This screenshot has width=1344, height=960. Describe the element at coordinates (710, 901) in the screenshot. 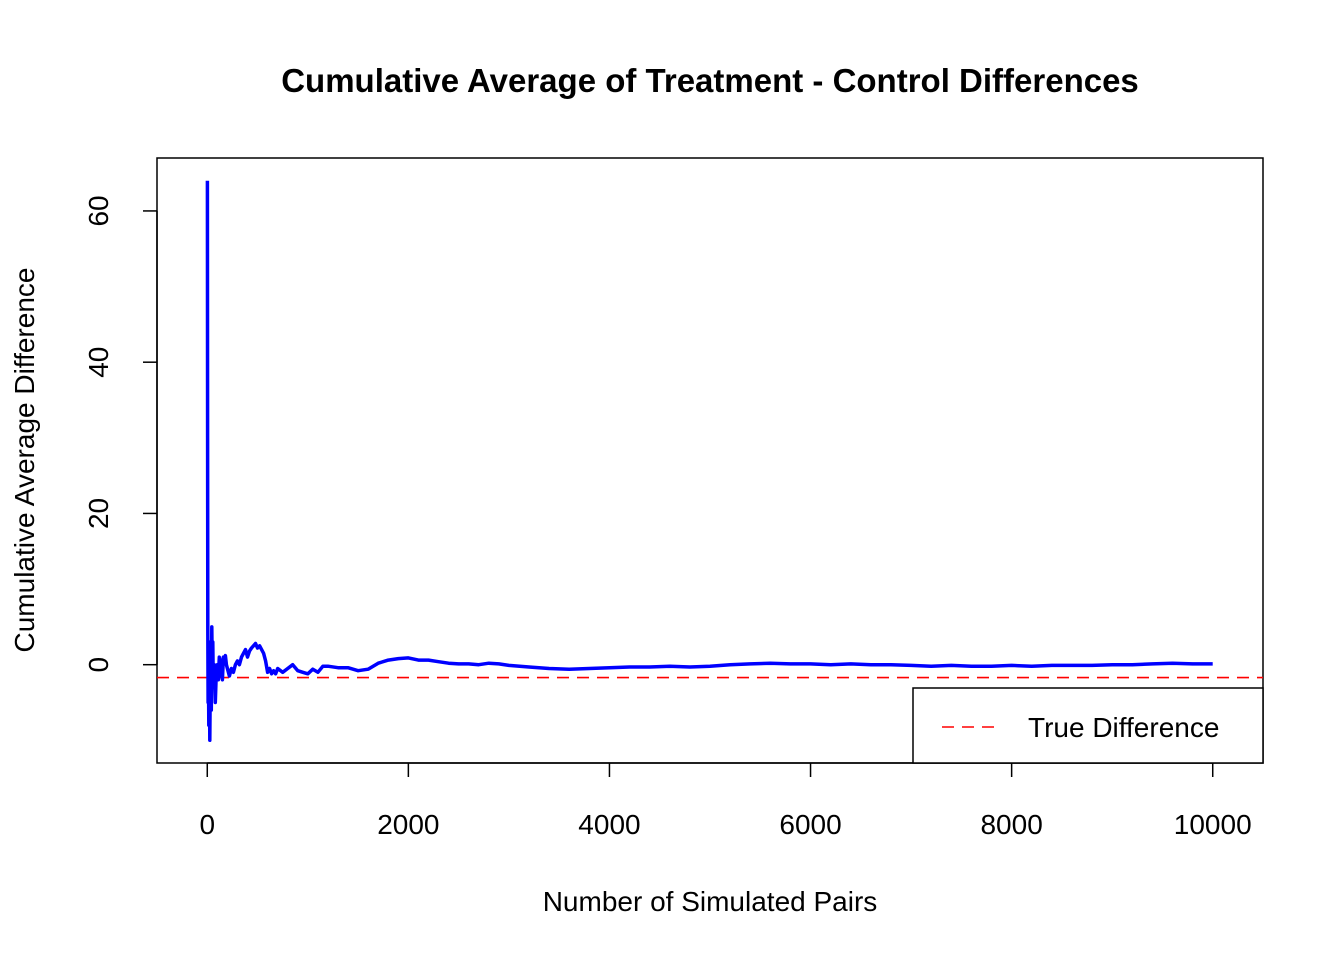

I see `x-axis-label: Number of Simulated Pairs` at that location.